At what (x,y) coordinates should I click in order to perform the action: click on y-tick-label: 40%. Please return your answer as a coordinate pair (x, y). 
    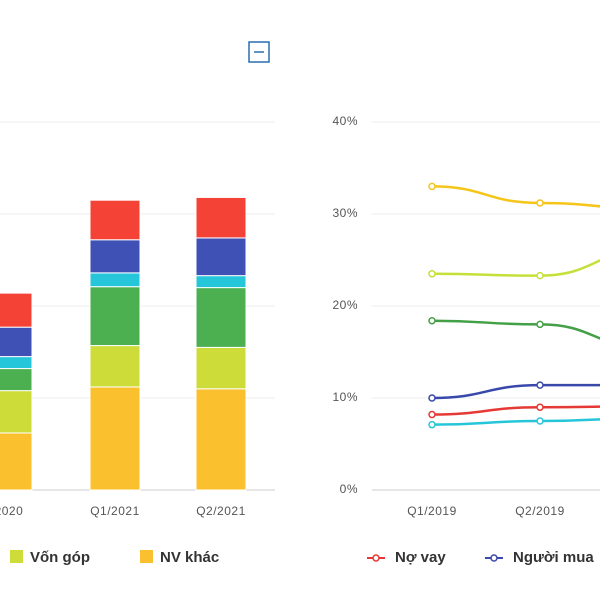
    Looking at the image, I should click on (345, 121).